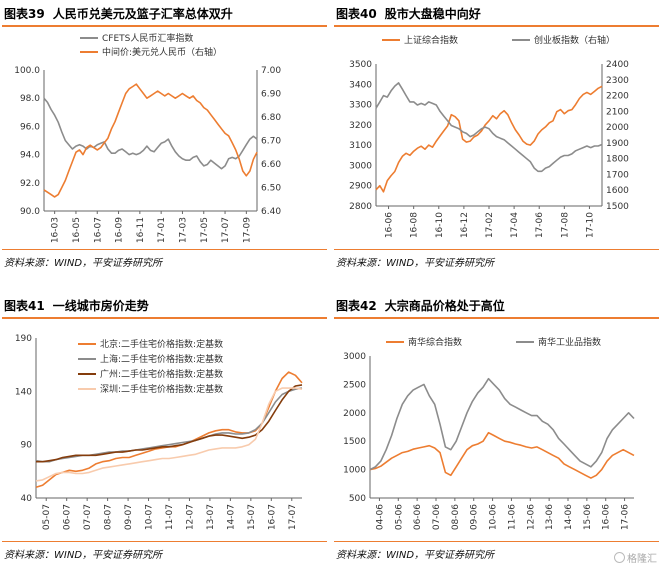  I want to click on legend-label: 广州:二手住宅价格指数:定基数, so click(161, 374).